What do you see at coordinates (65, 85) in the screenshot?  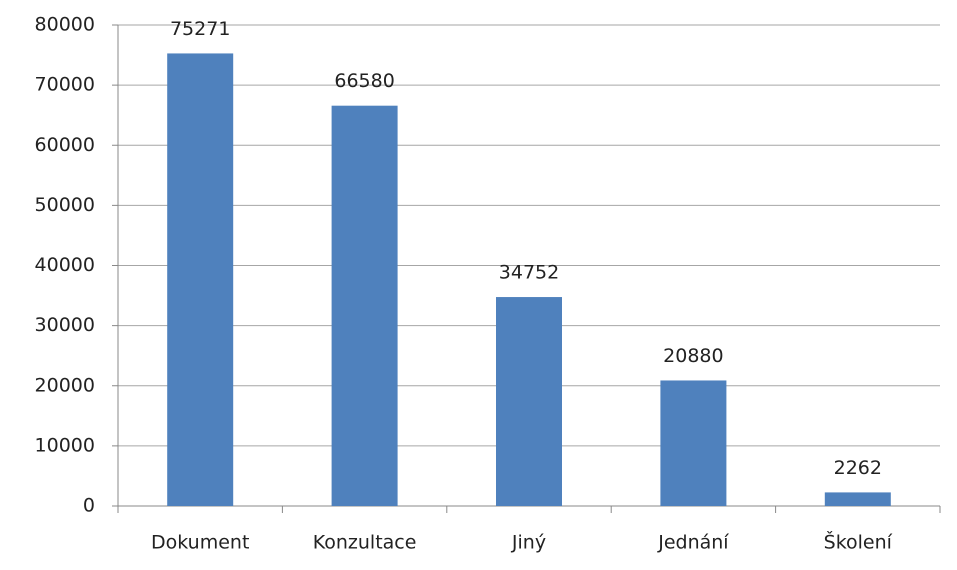 I see `y-tick-label: 70000` at bounding box center [65, 85].